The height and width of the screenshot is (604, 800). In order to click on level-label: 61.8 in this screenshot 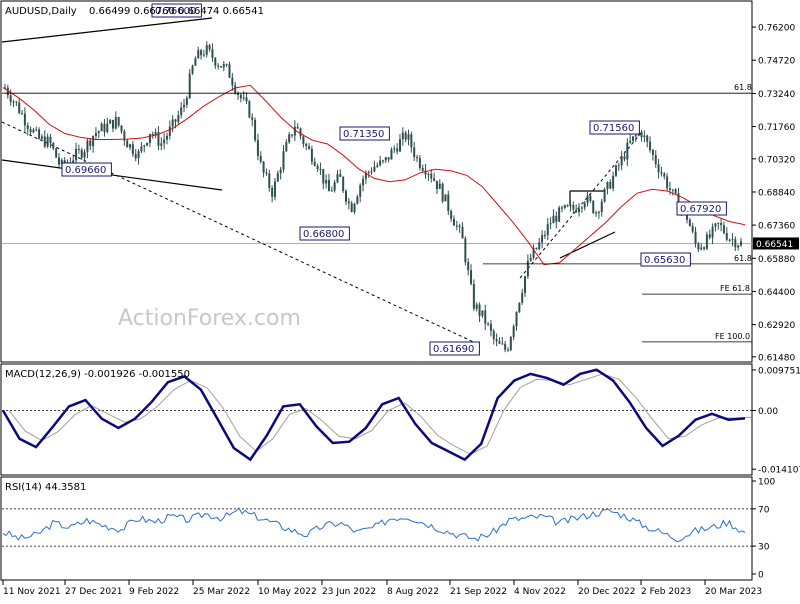, I will do `click(743, 258)`.